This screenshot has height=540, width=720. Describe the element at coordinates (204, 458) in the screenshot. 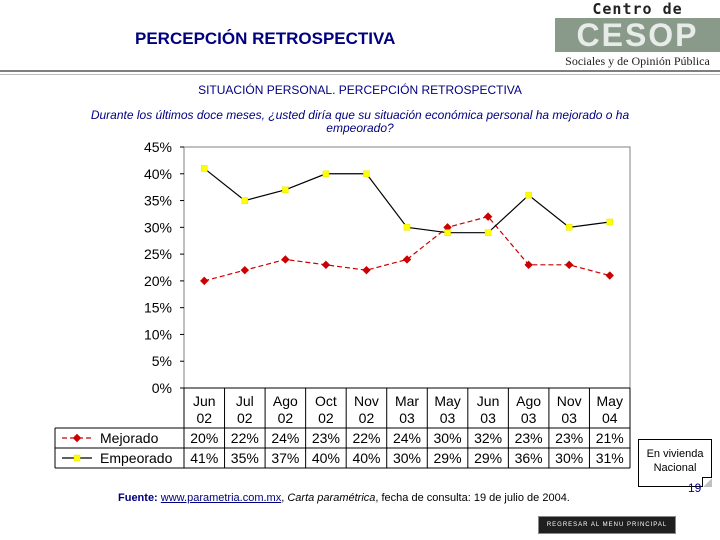

I see `table-value: 41%` at that location.